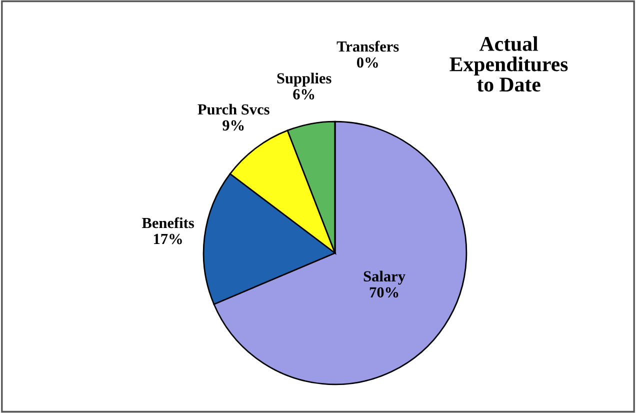  I want to click on slice-label: Purch Svcs, so click(234, 109).